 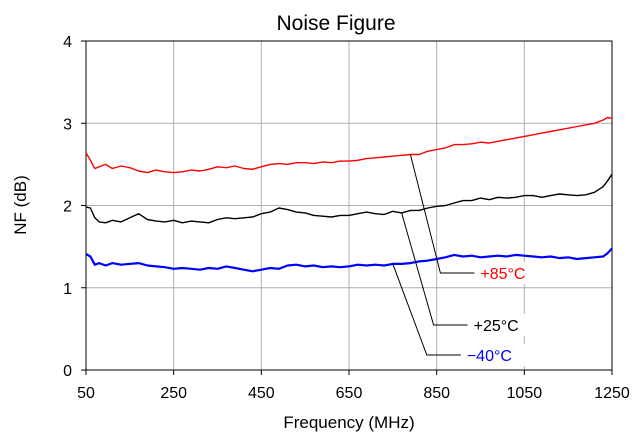 I want to click on x-tick-labels: 50 250 450 650 850 1050 1250, so click(x=353, y=386).